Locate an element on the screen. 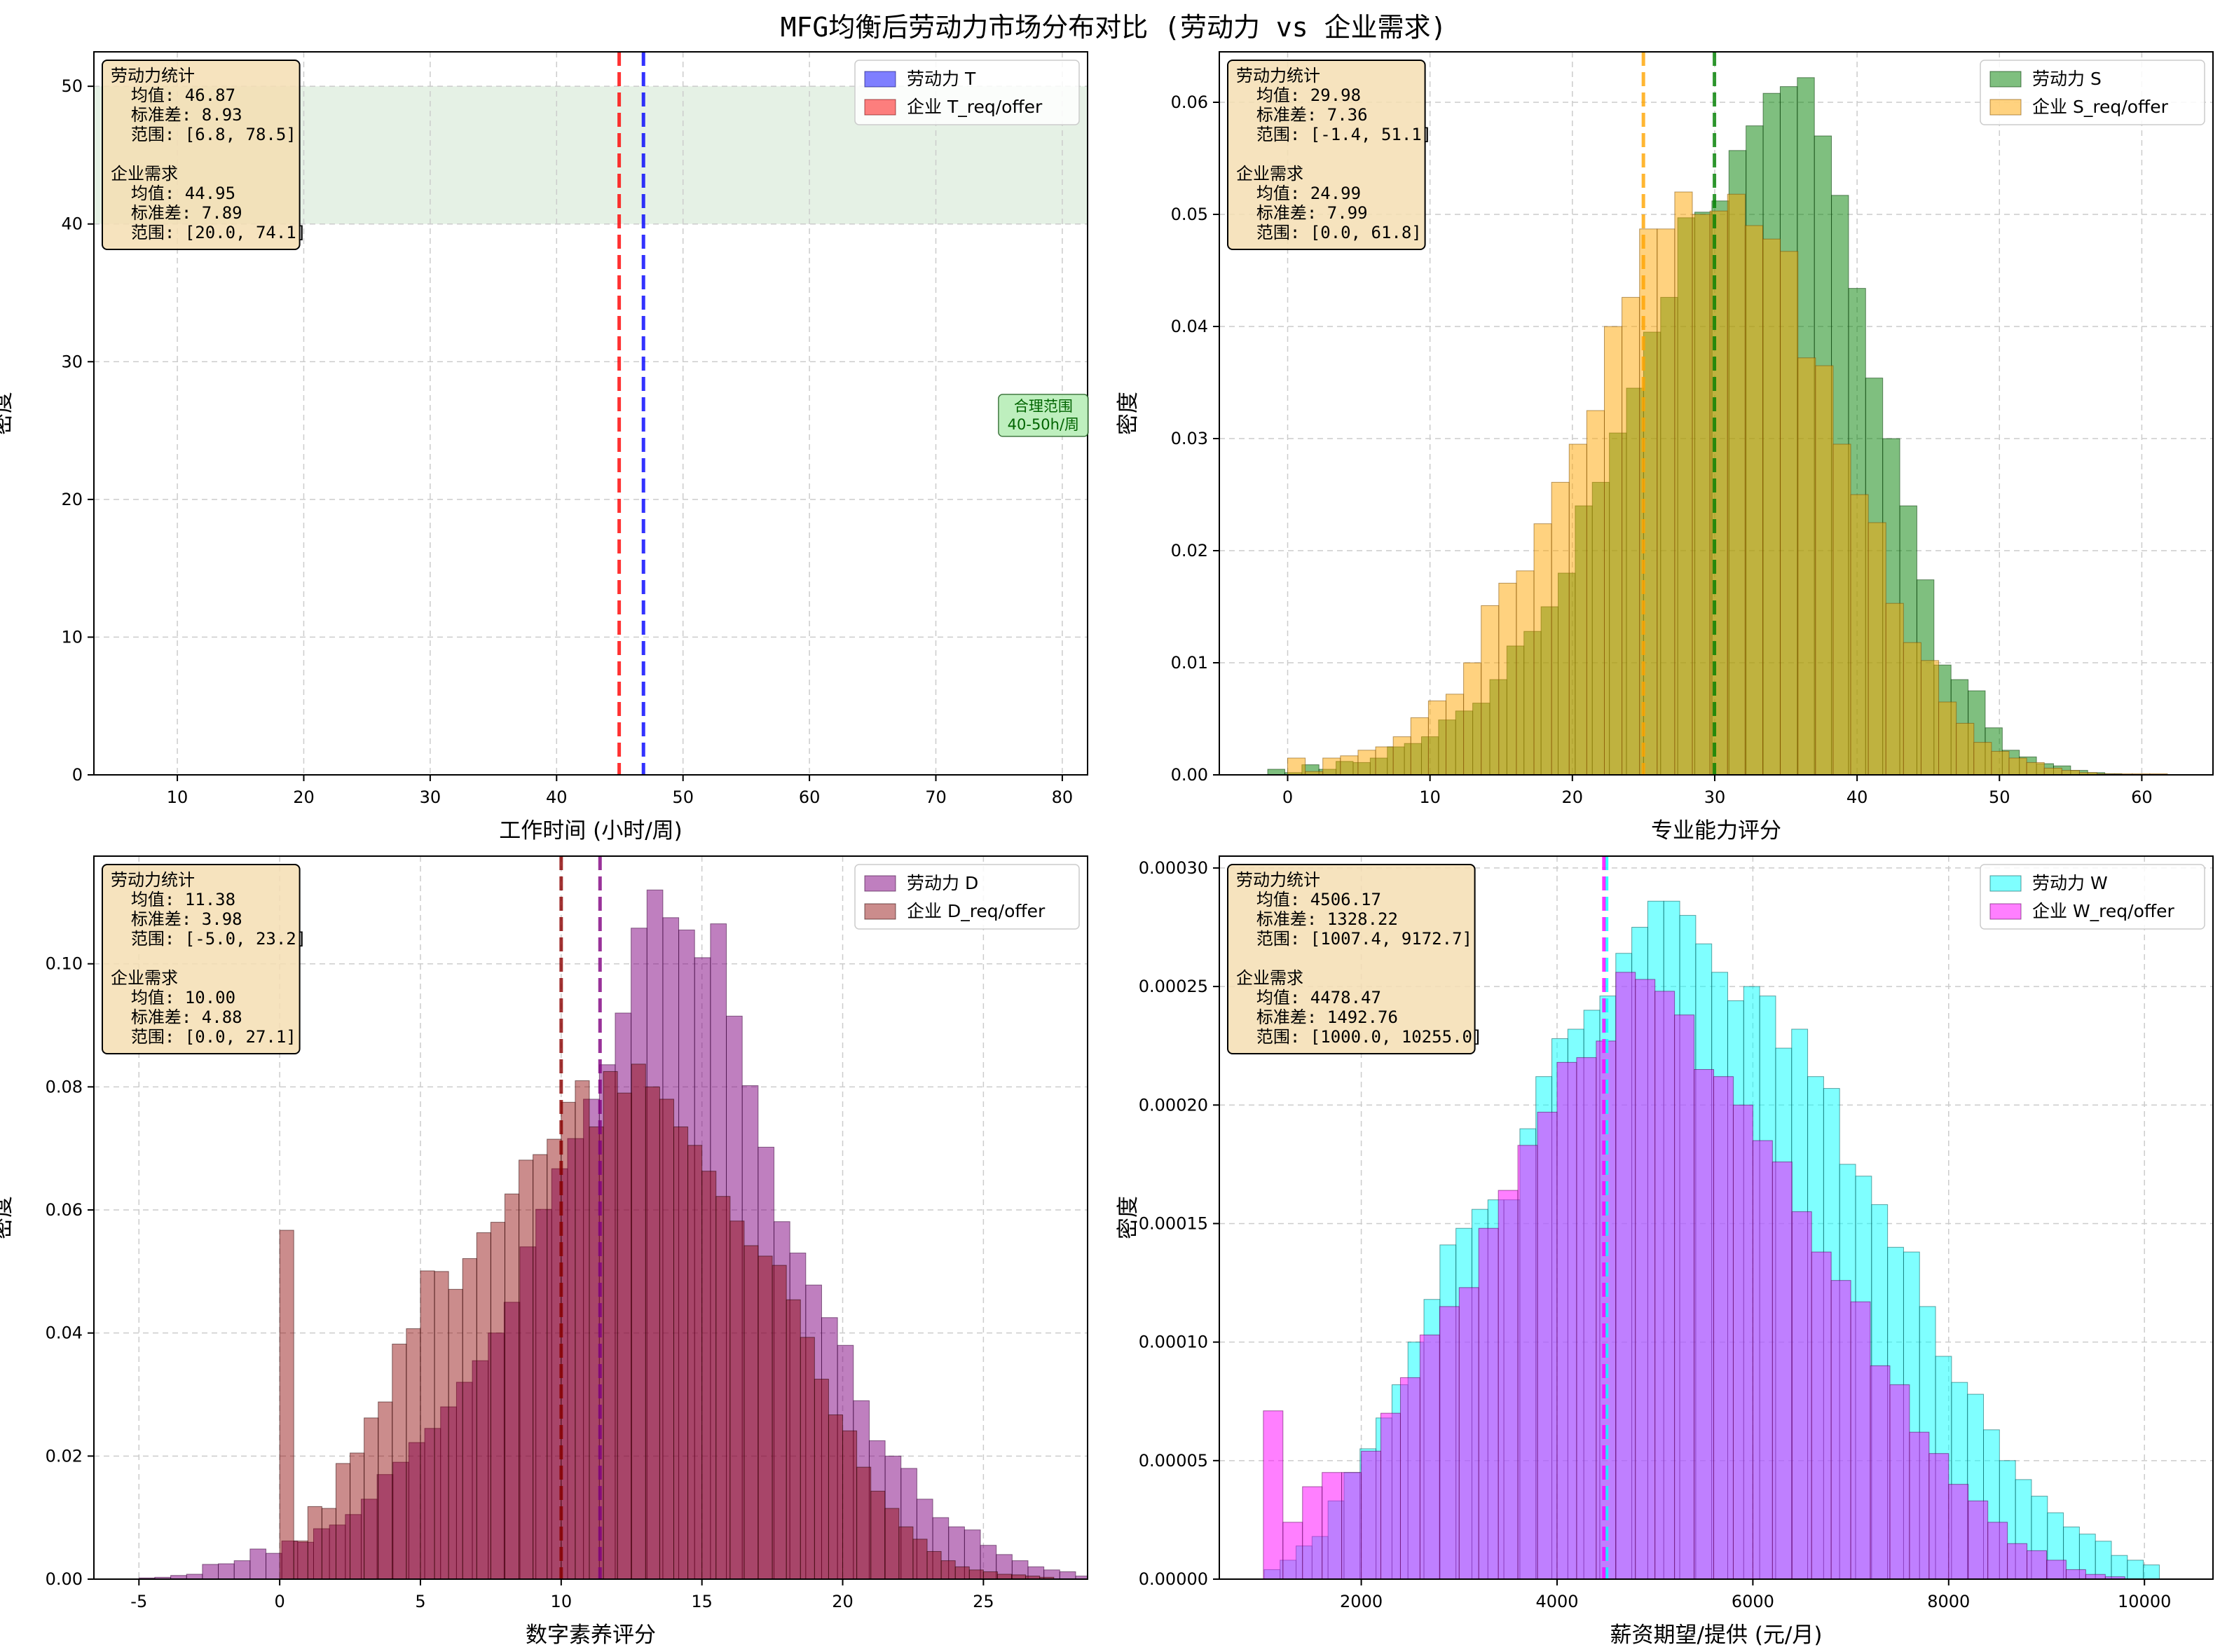  stats-box-line: 企业需求 is located at coordinates (1269, 978).